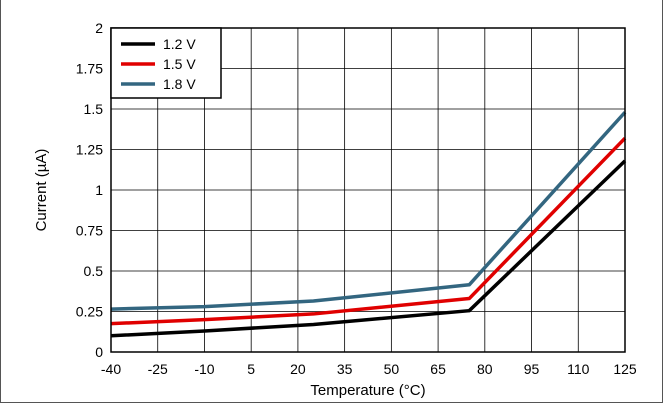  Describe the element at coordinates (99, 28) in the screenshot. I see `y-tick-label: 2` at that location.